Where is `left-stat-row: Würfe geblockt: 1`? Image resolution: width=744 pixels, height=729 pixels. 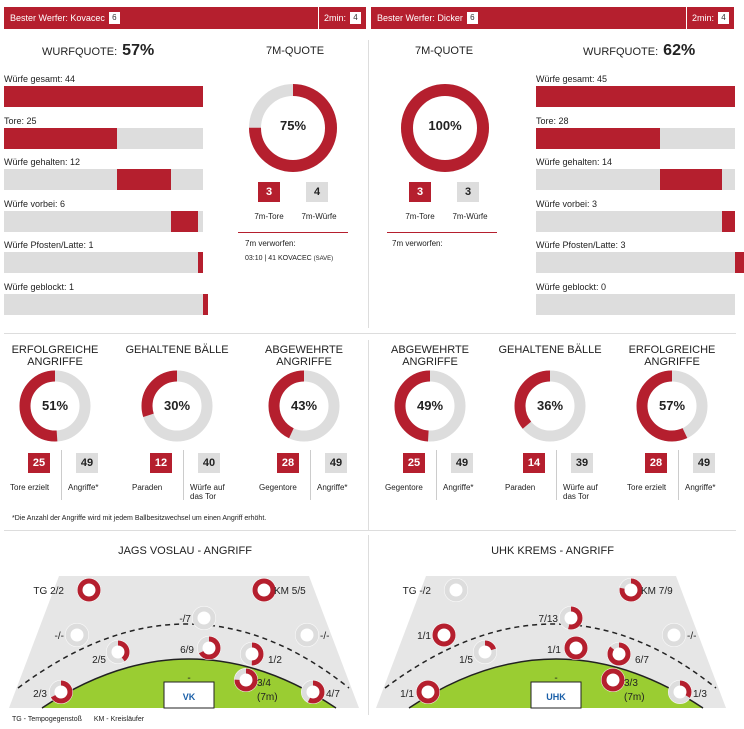 left-stat-row: Würfe geblockt: 1 is located at coordinates (106, 298).